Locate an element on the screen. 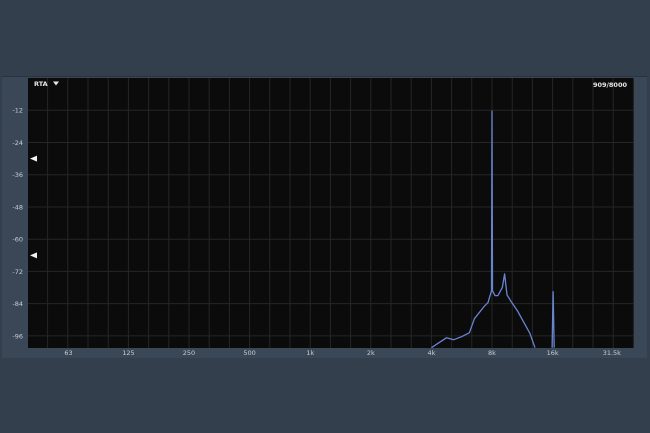 Image resolution: width=650 pixels, height=433 pixels. y-tick-label: -72 is located at coordinates (17, 272).